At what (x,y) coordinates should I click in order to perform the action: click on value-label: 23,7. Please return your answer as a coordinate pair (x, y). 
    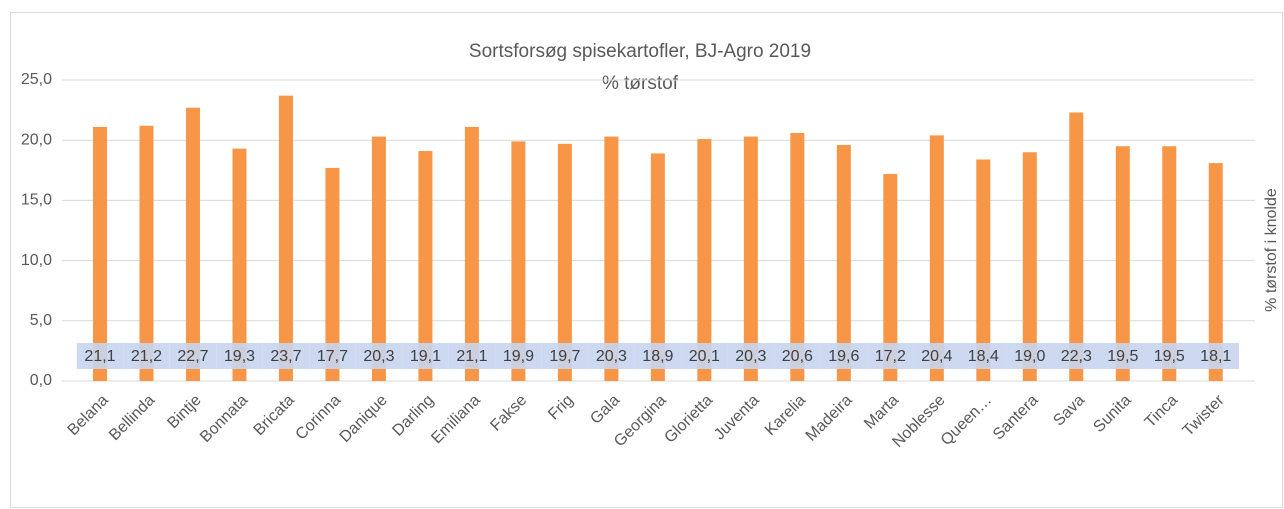
    Looking at the image, I should click on (285, 356).